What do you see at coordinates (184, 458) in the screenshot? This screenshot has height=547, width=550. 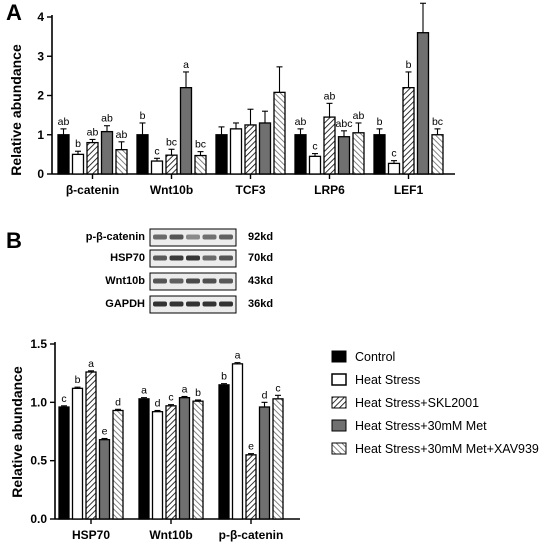 I see `chart-b-bar-wnt10b-met` at bounding box center [184, 458].